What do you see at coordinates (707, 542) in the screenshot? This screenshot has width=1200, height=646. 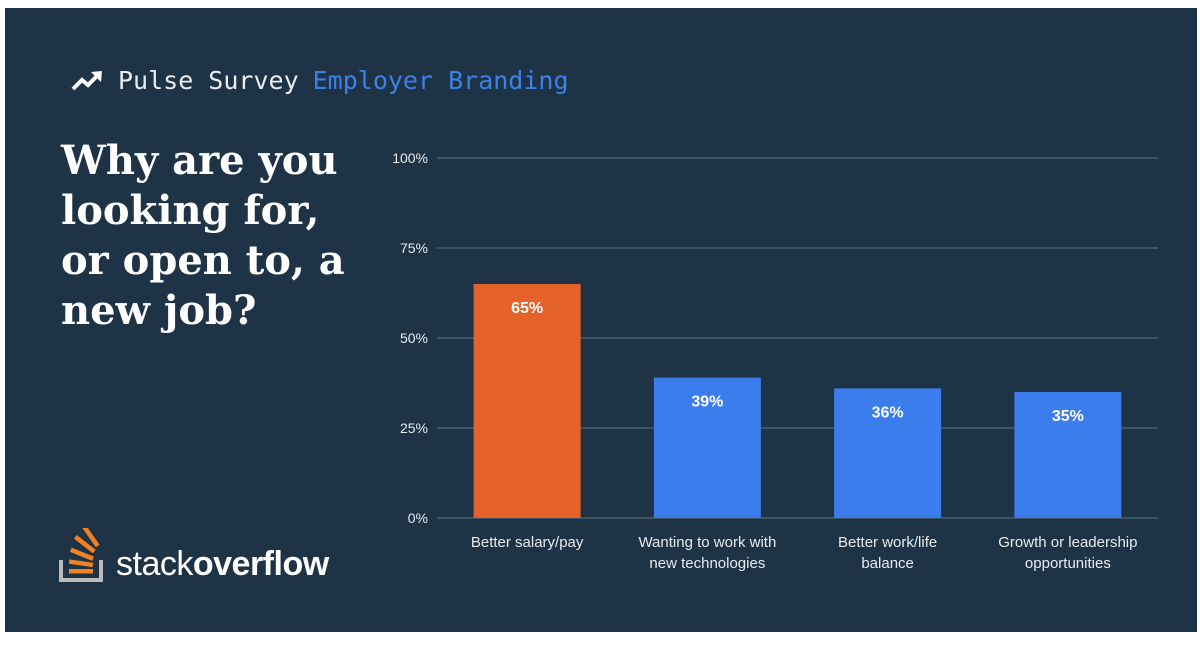 I see `x-tick-label: Wanting to work with` at bounding box center [707, 542].